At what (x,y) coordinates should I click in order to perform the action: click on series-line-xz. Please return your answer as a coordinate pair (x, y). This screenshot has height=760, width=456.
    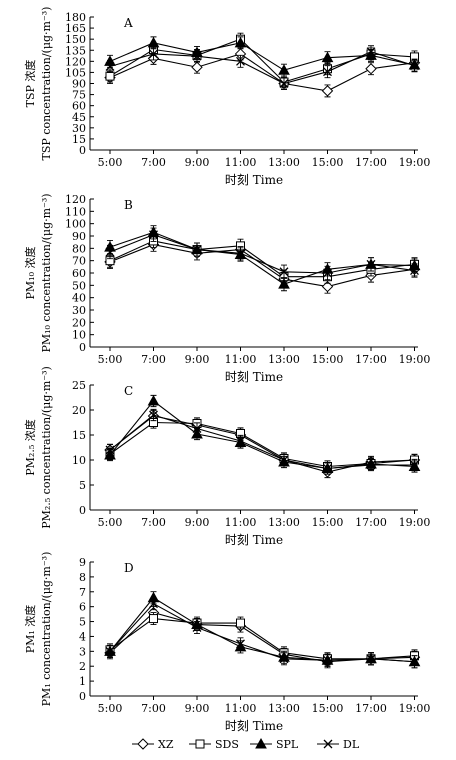
    Looking at the image, I should click on (262, 72).